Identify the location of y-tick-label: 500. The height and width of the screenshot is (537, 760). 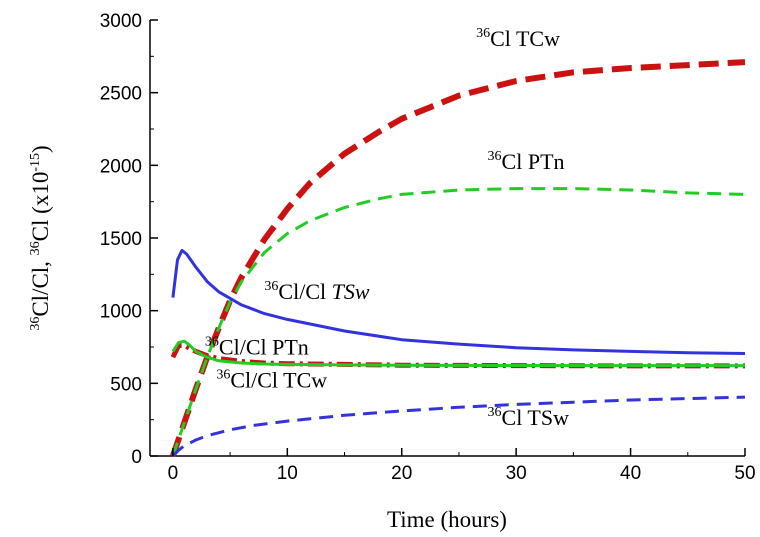
(126, 384).